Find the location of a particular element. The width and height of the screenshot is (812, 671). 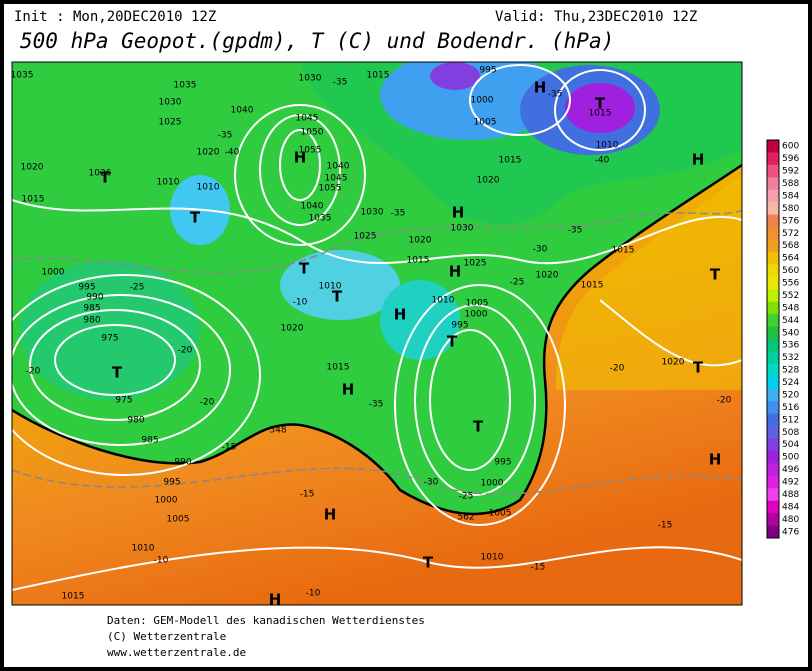

map-label: 1040 is located at coordinates (312, 207).